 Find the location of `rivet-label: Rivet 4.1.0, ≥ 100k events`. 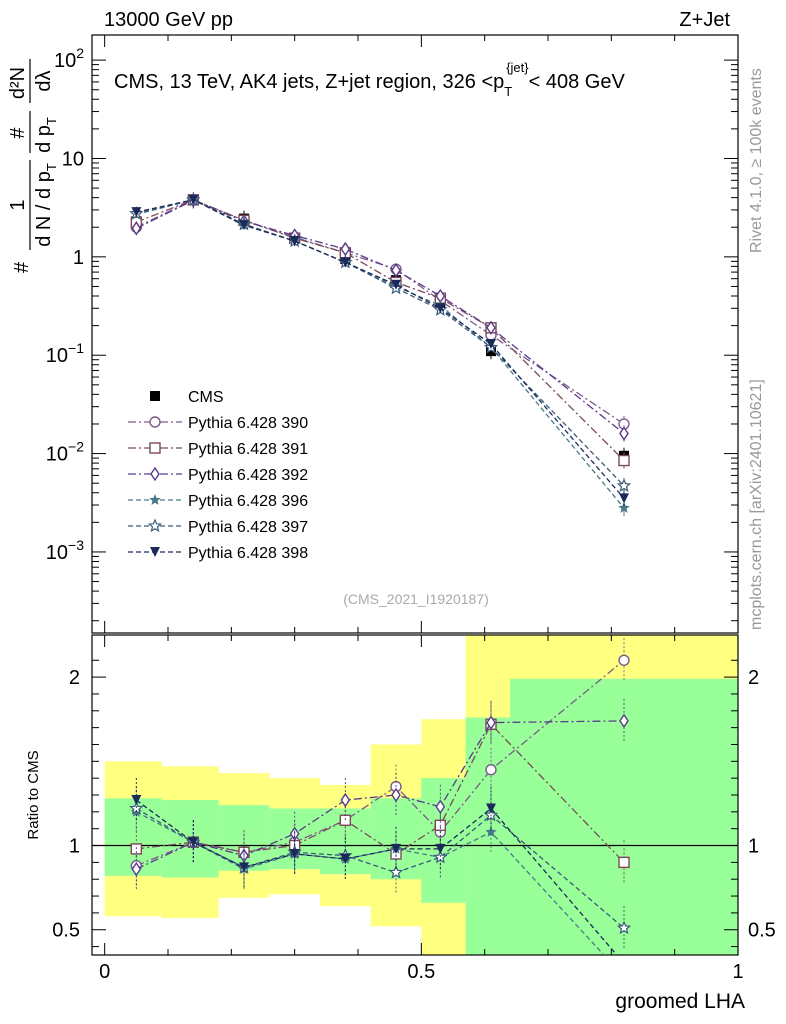

rivet-label: Rivet 4.1.0, ≥ 100k events is located at coordinates (756, 160).